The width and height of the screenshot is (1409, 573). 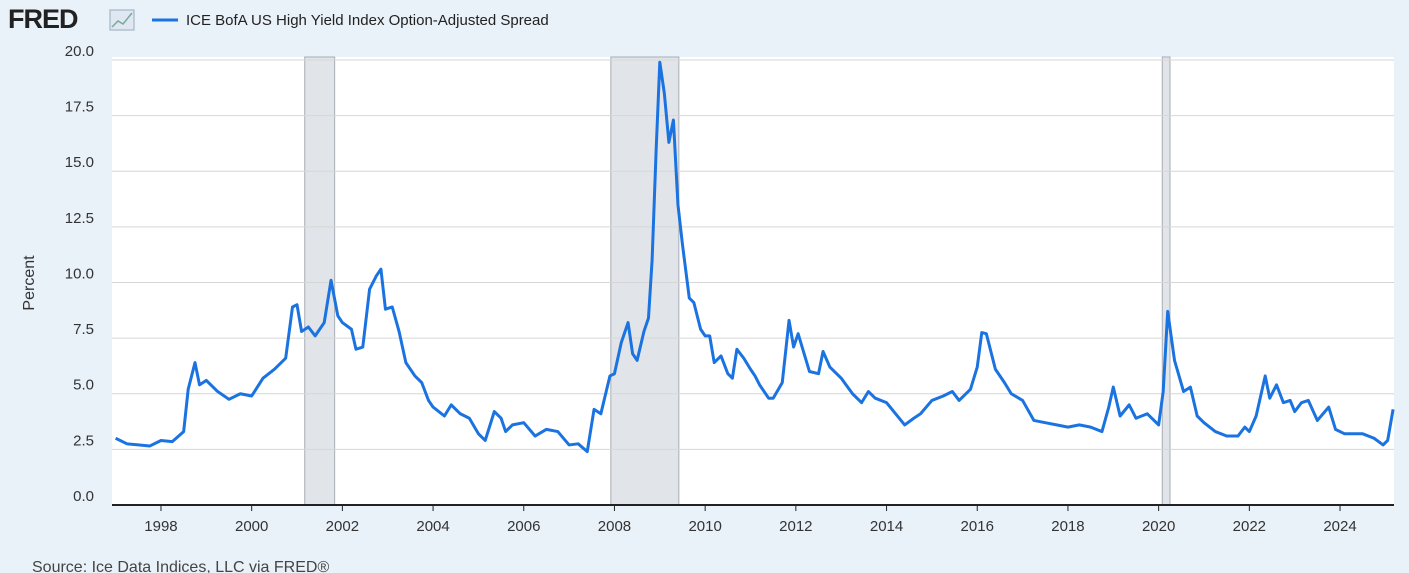 What do you see at coordinates (251, 526) in the screenshot?
I see `x-tick-label: 2000` at bounding box center [251, 526].